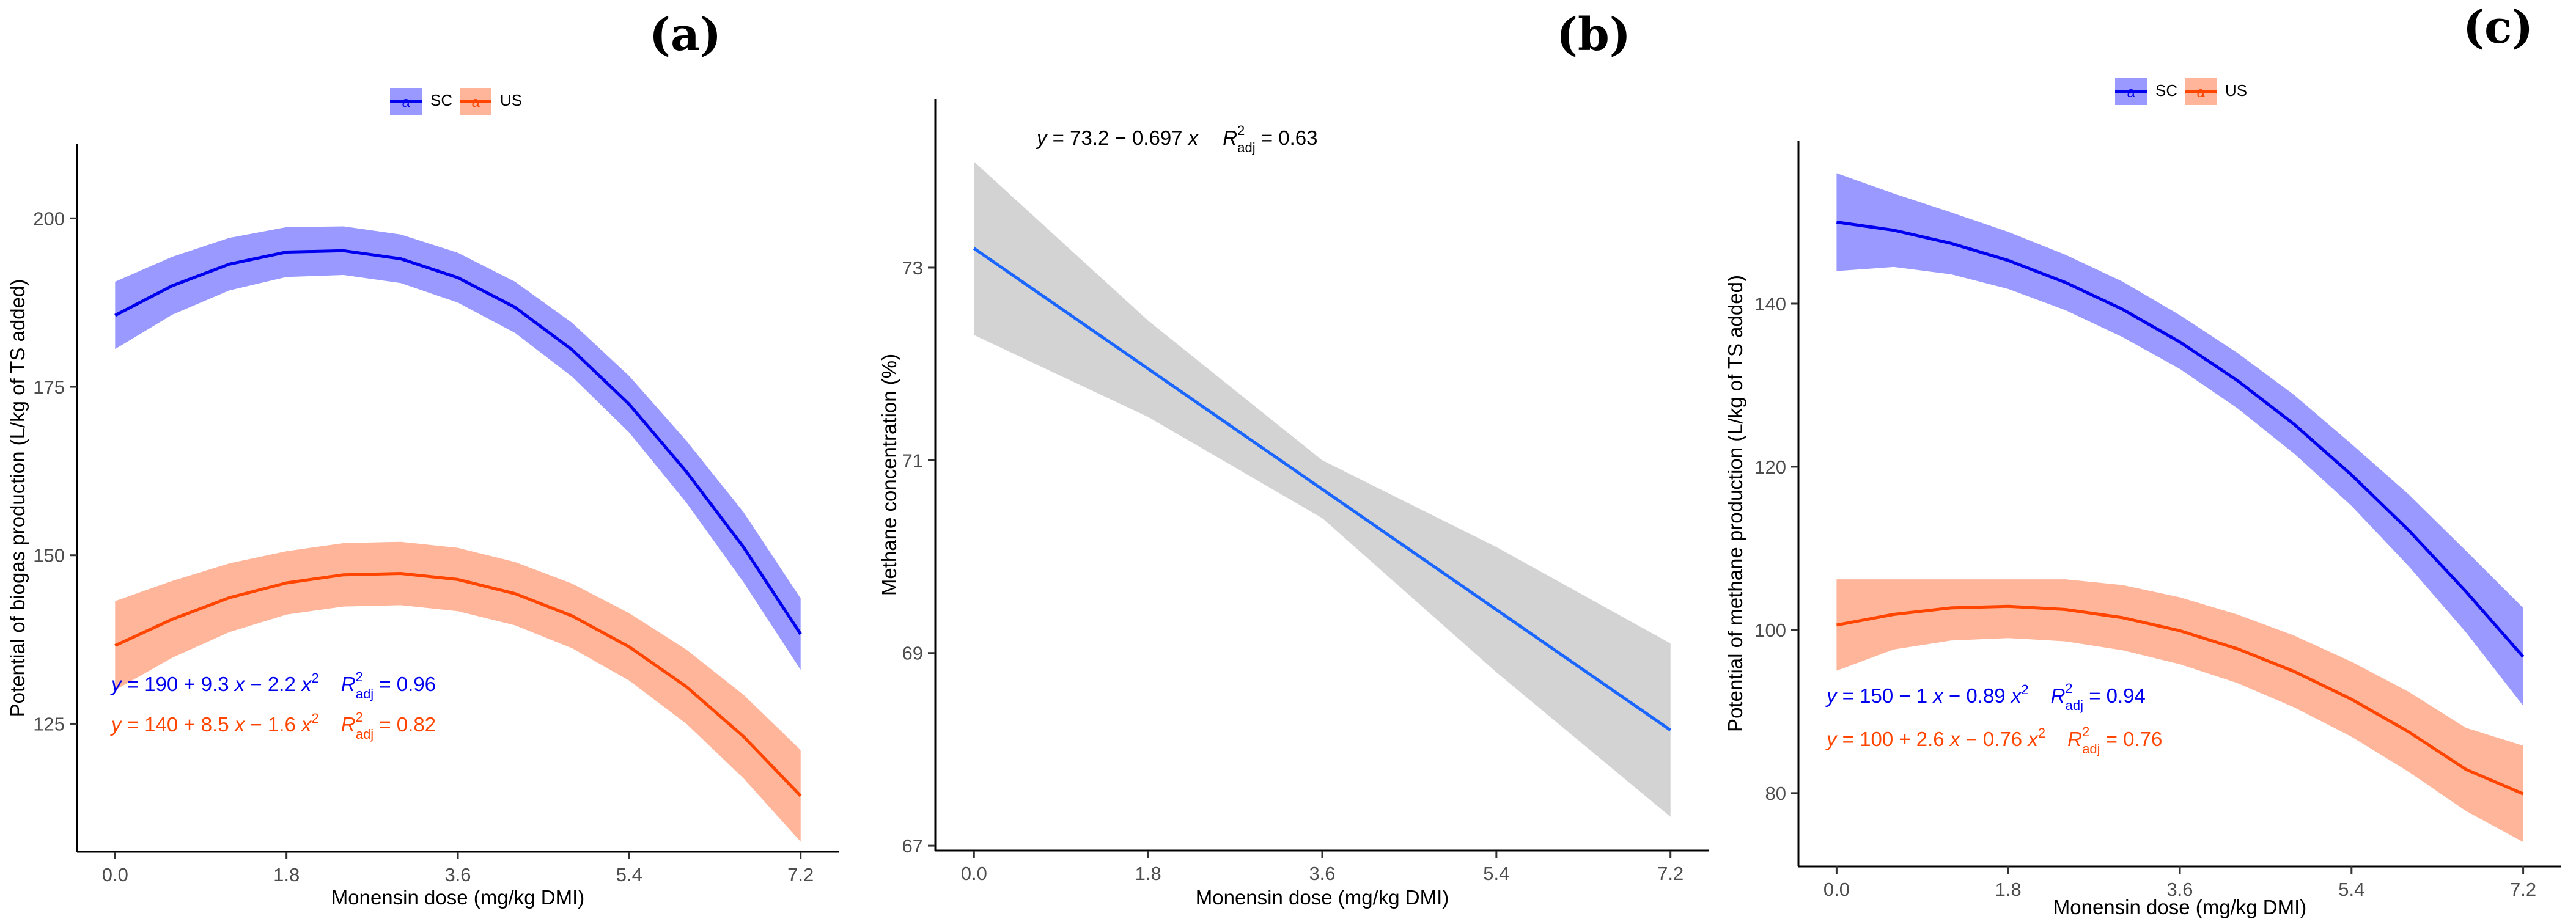 The image size is (2576, 919). What do you see at coordinates (889, 475) in the screenshot?
I see `p1-y-axis-title: Methane concentration (%)` at bounding box center [889, 475].